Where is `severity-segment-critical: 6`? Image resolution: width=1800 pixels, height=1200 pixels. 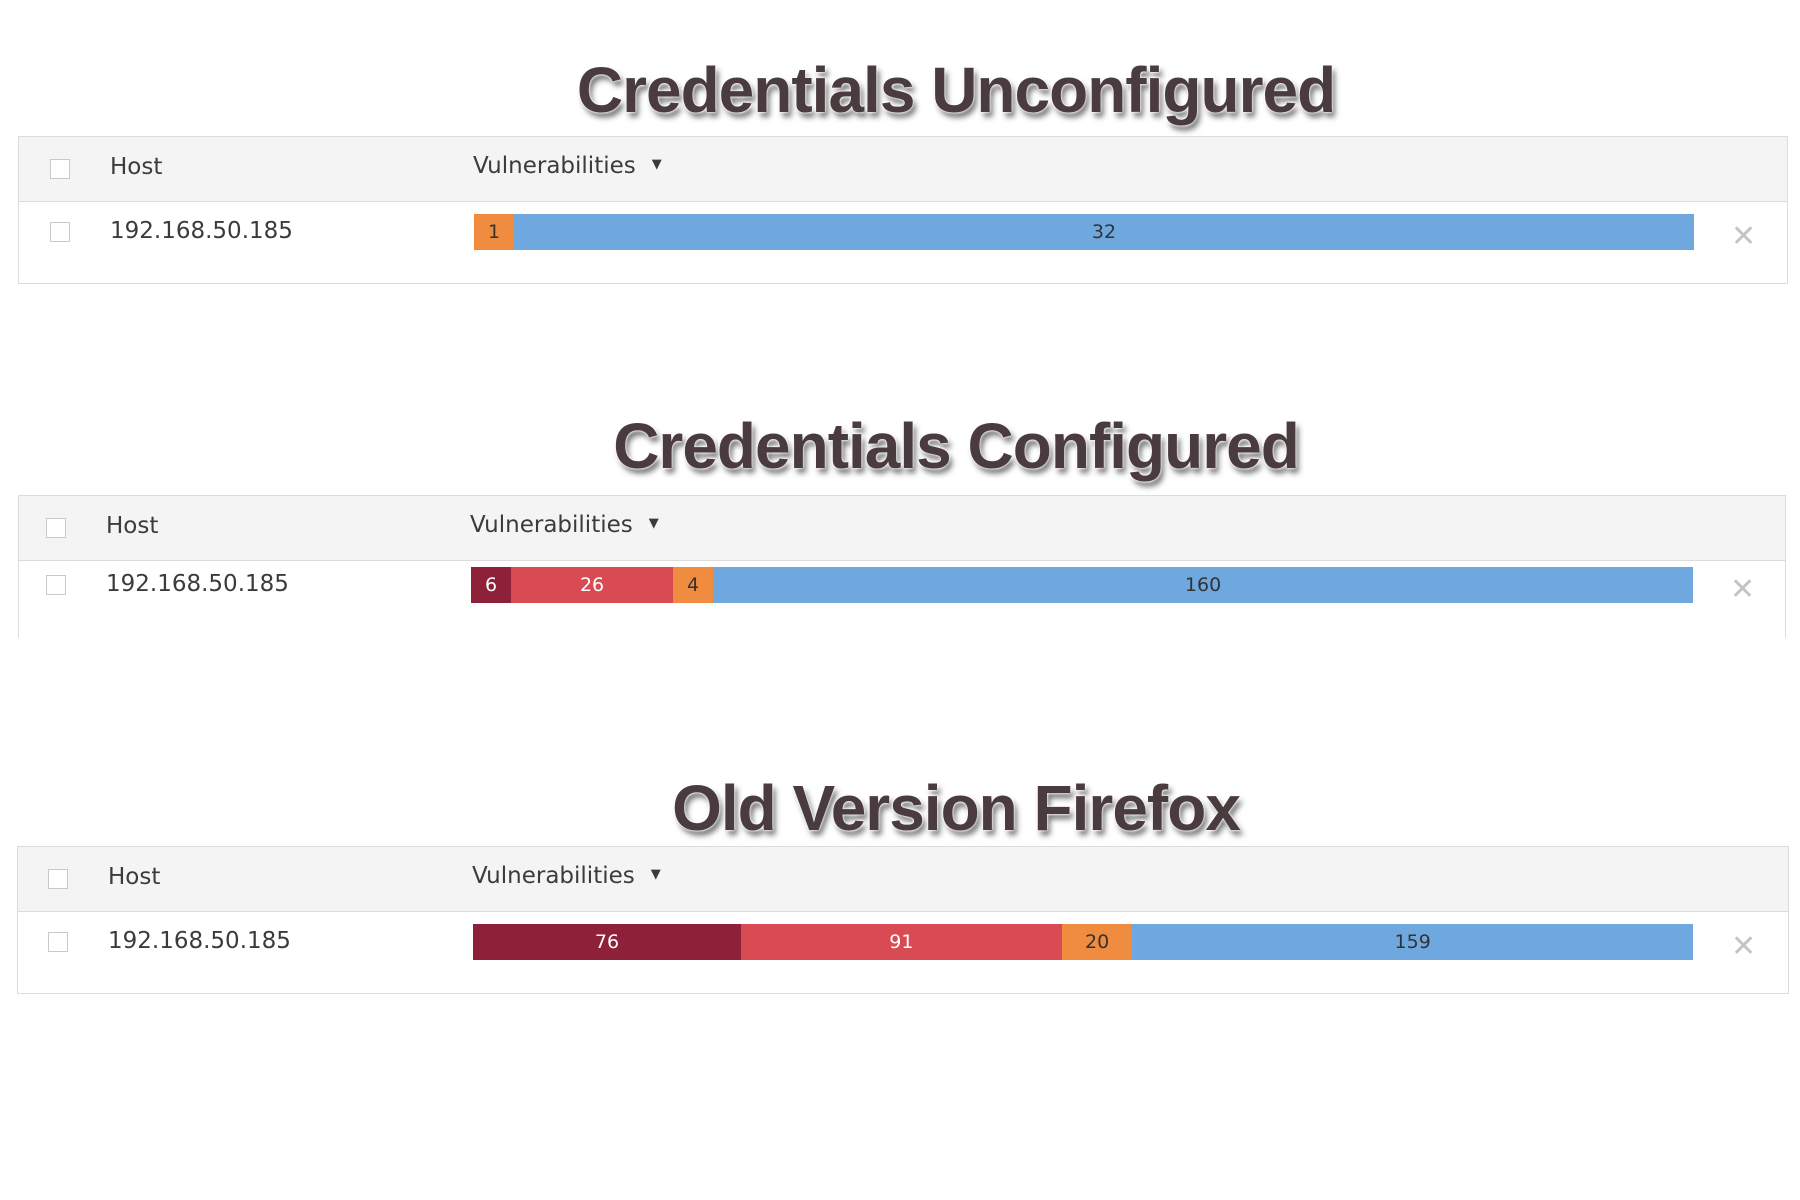
severity-segment-critical: 6 is located at coordinates (491, 585).